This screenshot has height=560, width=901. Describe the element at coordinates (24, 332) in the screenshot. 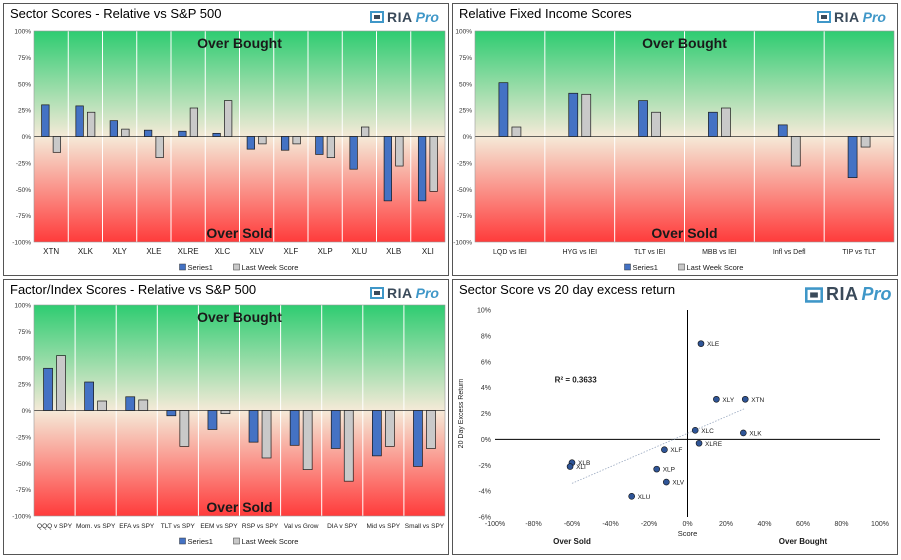

I see `y-tick-label: 75%` at that location.